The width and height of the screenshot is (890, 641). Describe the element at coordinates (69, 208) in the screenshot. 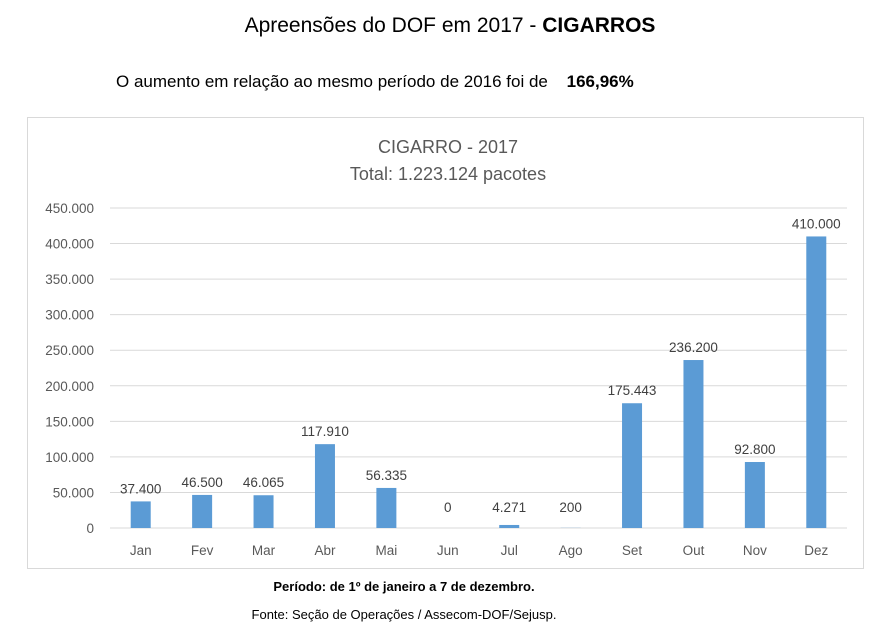

I see `y-tick-label: 450.000` at that location.